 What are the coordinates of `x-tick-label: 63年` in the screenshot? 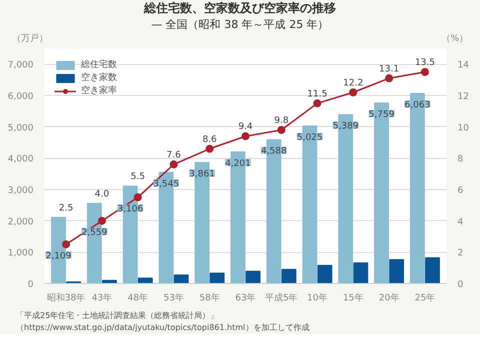 It's located at (245, 298).